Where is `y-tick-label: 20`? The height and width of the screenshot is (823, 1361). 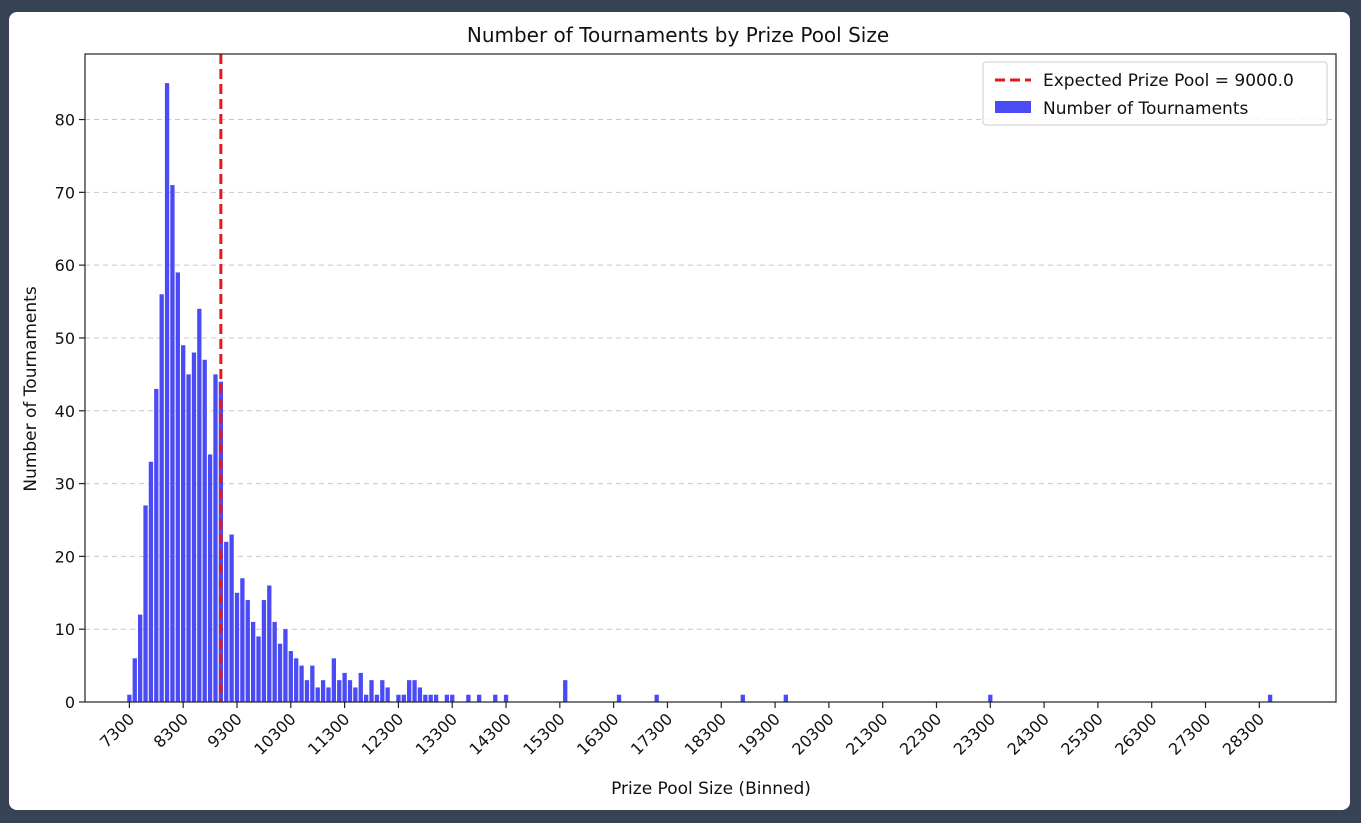
y-tick-label: 20 is located at coordinates (65, 556).